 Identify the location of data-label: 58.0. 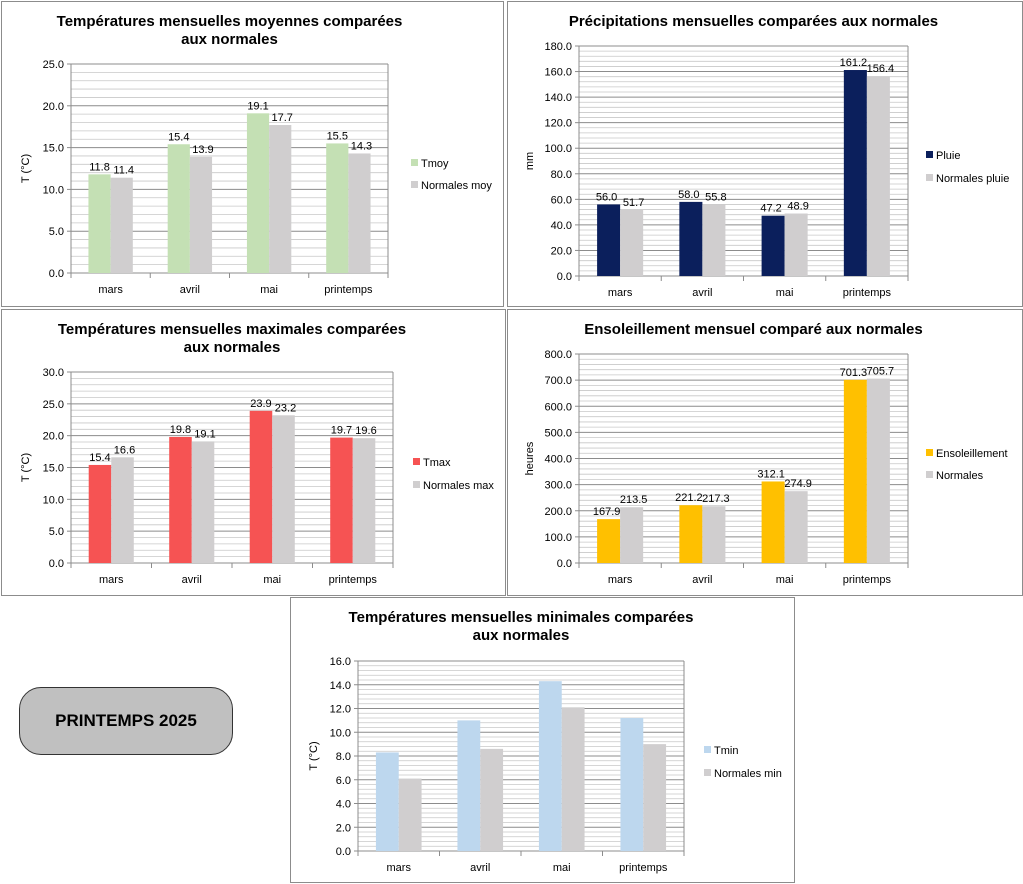
(688, 195).